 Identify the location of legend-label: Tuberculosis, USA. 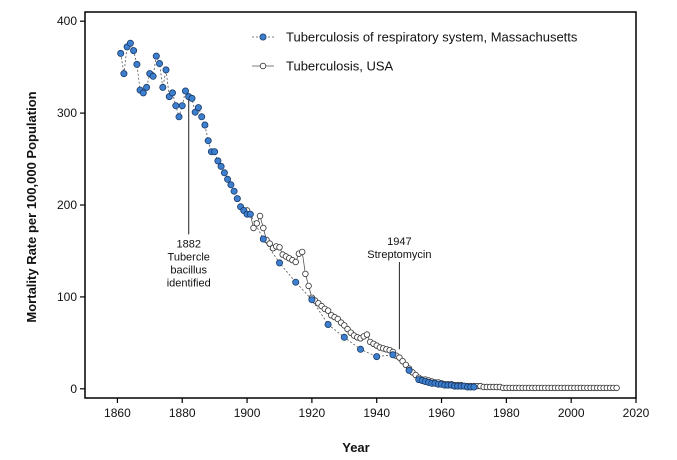
(339, 66).